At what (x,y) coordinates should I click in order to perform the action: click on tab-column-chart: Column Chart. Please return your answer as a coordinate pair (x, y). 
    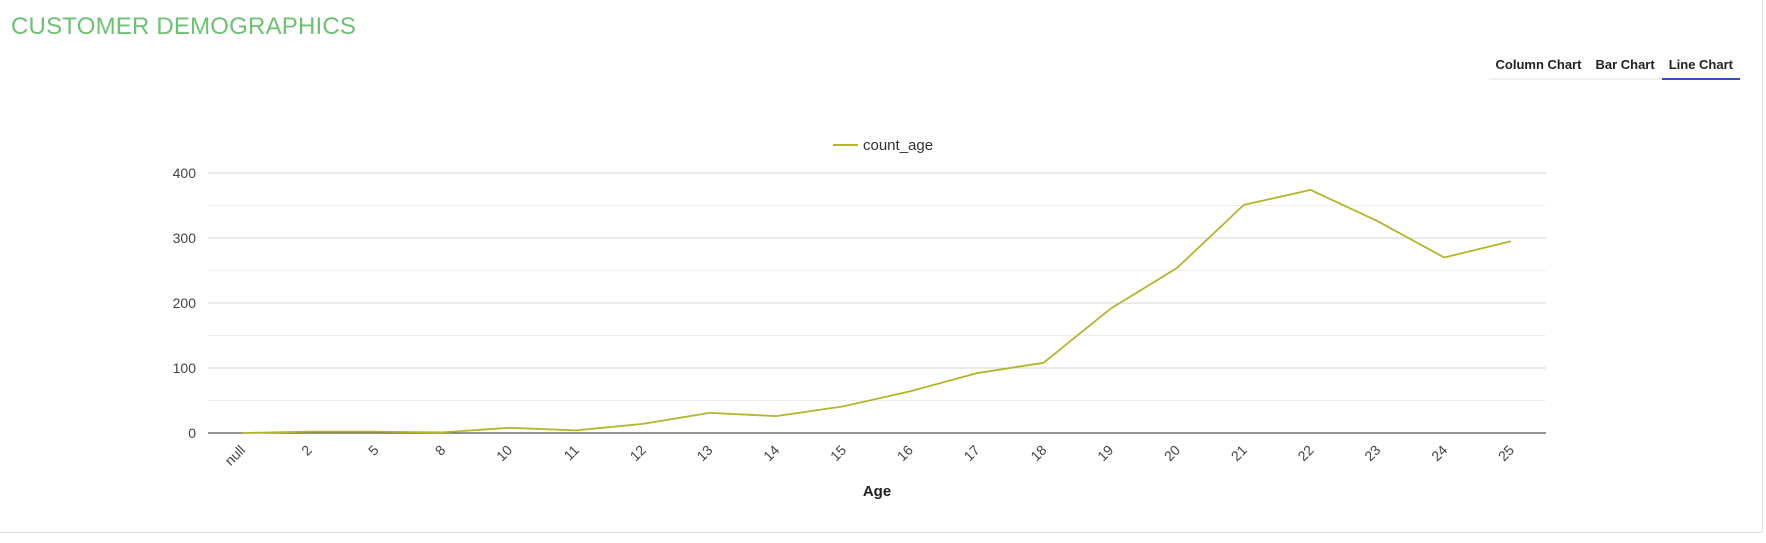
    Looking at the image, I should click on (1538, 67).